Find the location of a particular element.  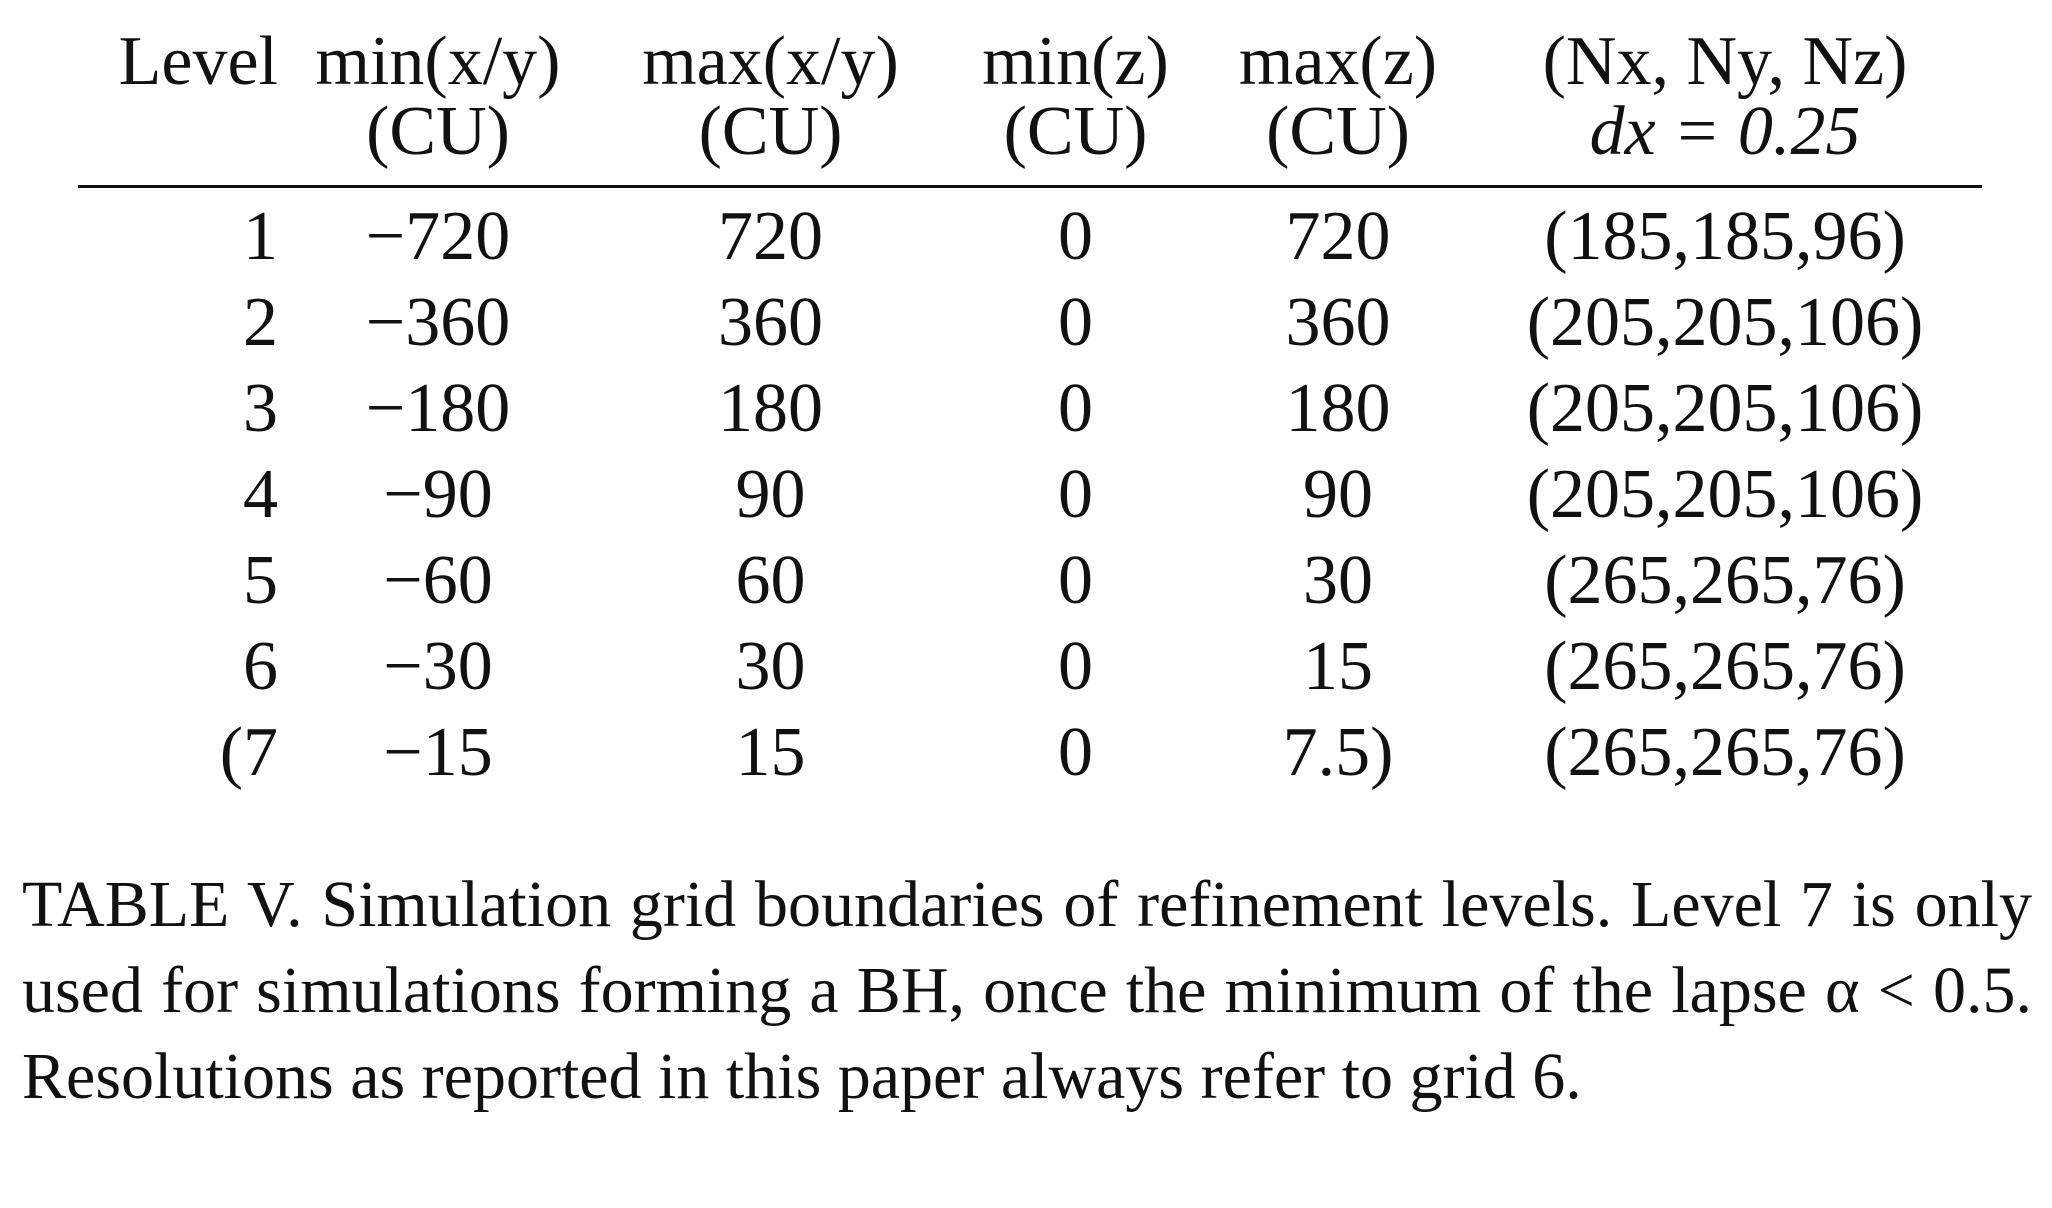

header-max-xy-unit: (CU) is located at coordinates (770, 142).